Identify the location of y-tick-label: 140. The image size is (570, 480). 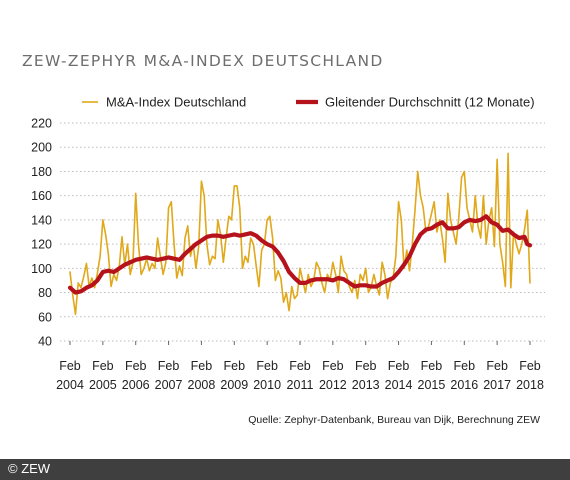
(41, 220).